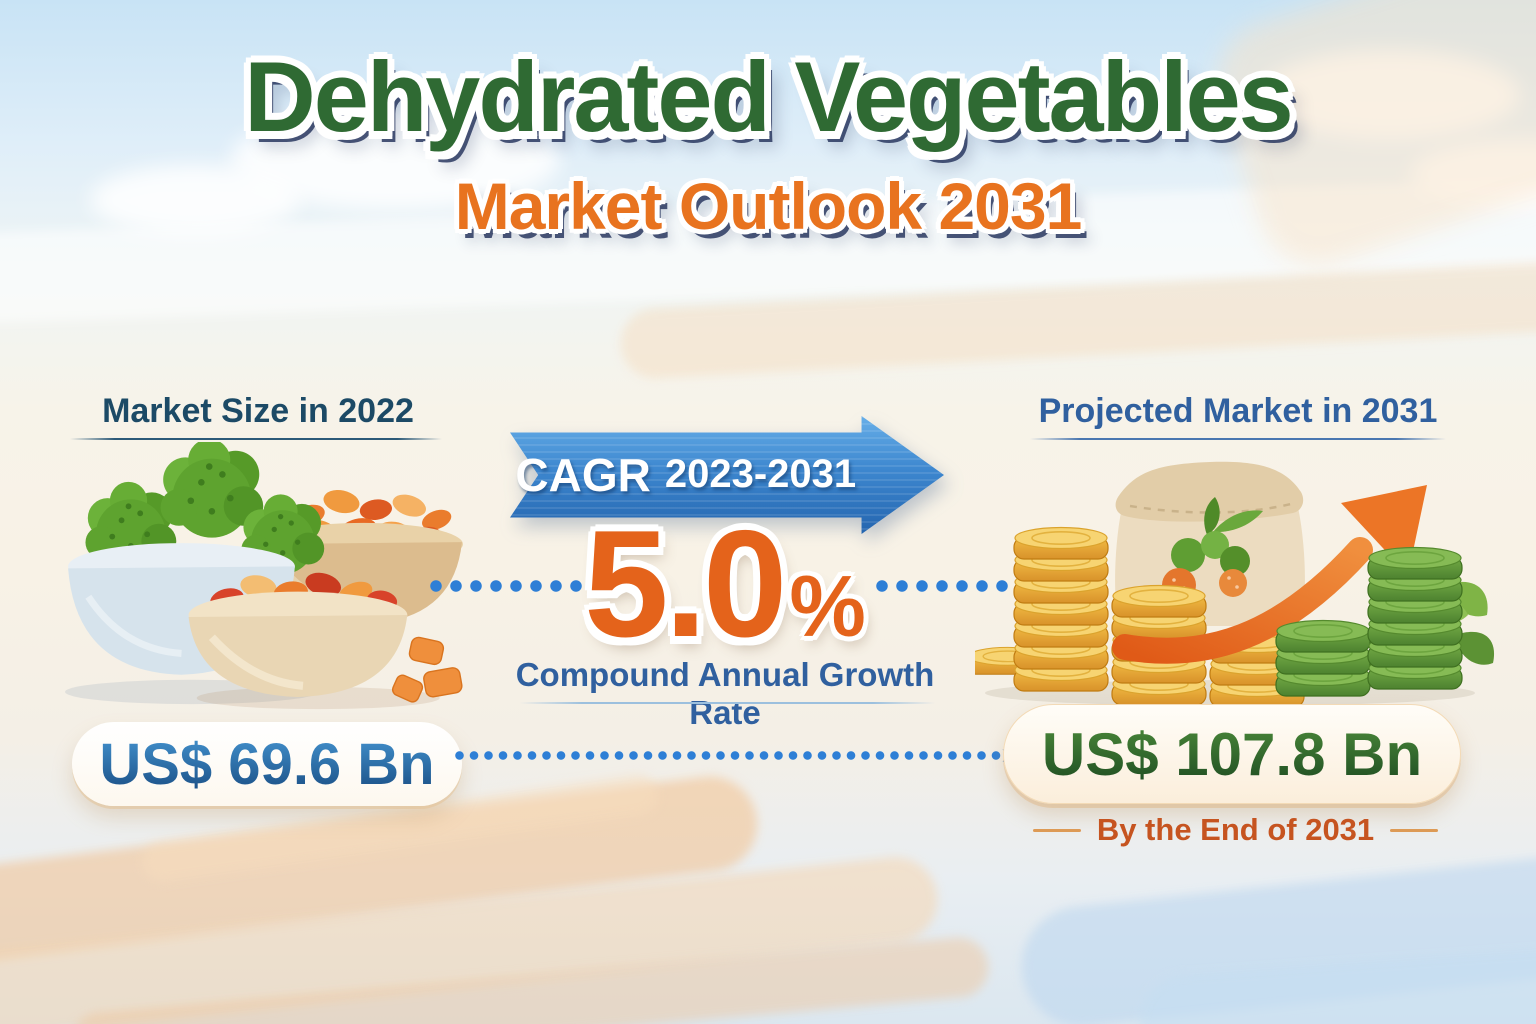 The height and width of the screenshot is (1024, 1536). What do you see at coordinates (427, 669) in the screenshot?
I see `carrot-chunks-icon` at bounding box center [427, 669].